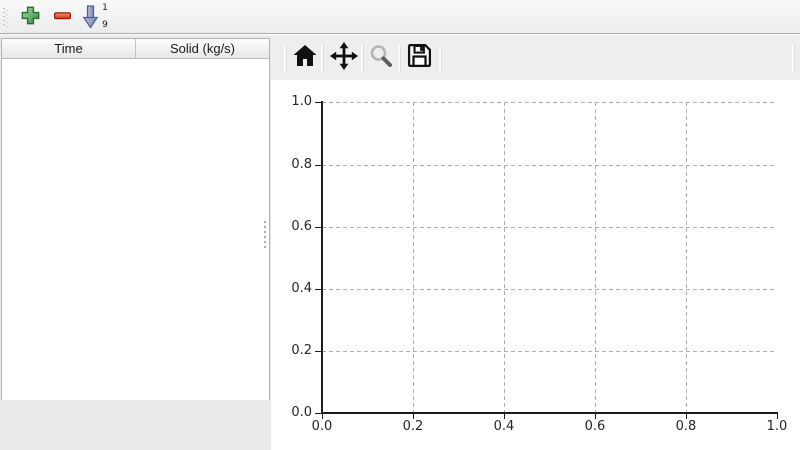 This screenshot has width=800, height=450. I want to click on panel-splitter-handle, so click(265, 234).